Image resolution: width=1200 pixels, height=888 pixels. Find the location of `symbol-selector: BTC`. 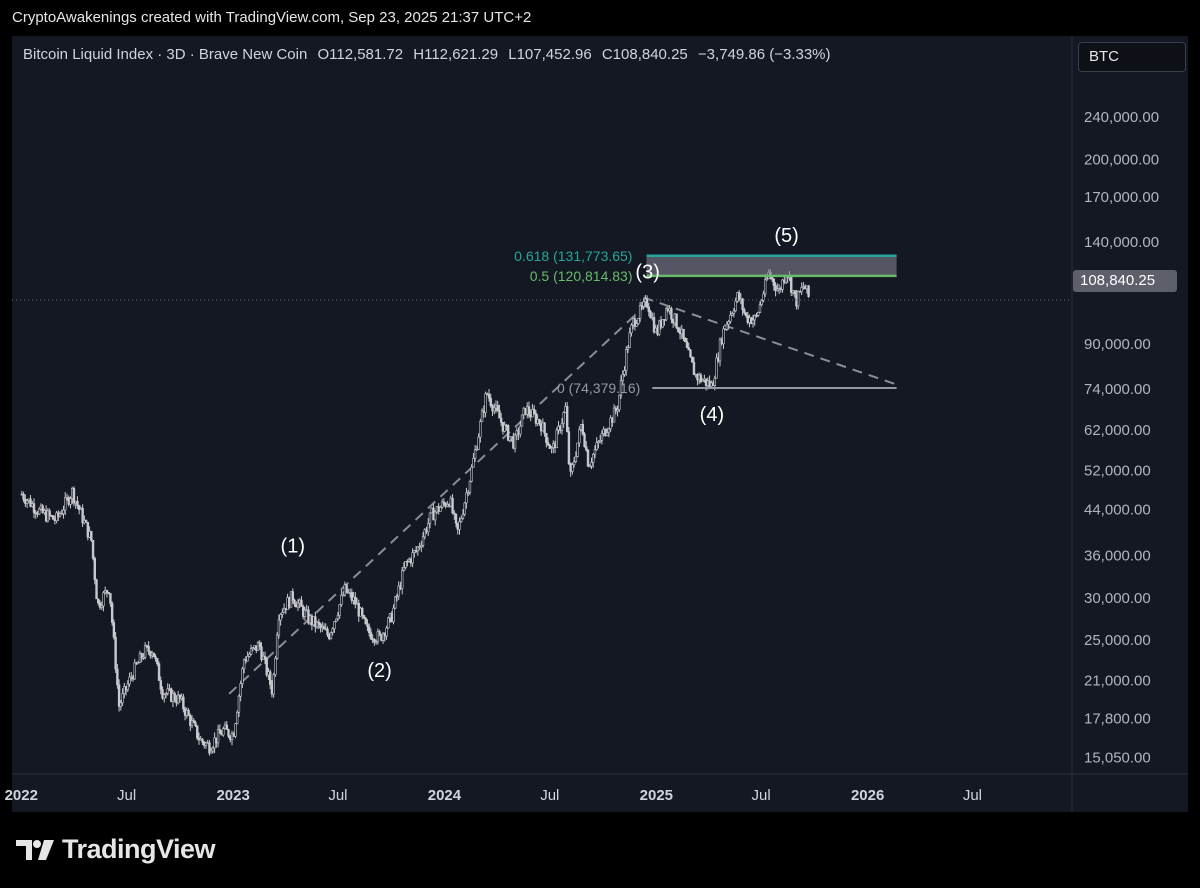

symbol-selector: BTC is located at coordinates (1132, 57).